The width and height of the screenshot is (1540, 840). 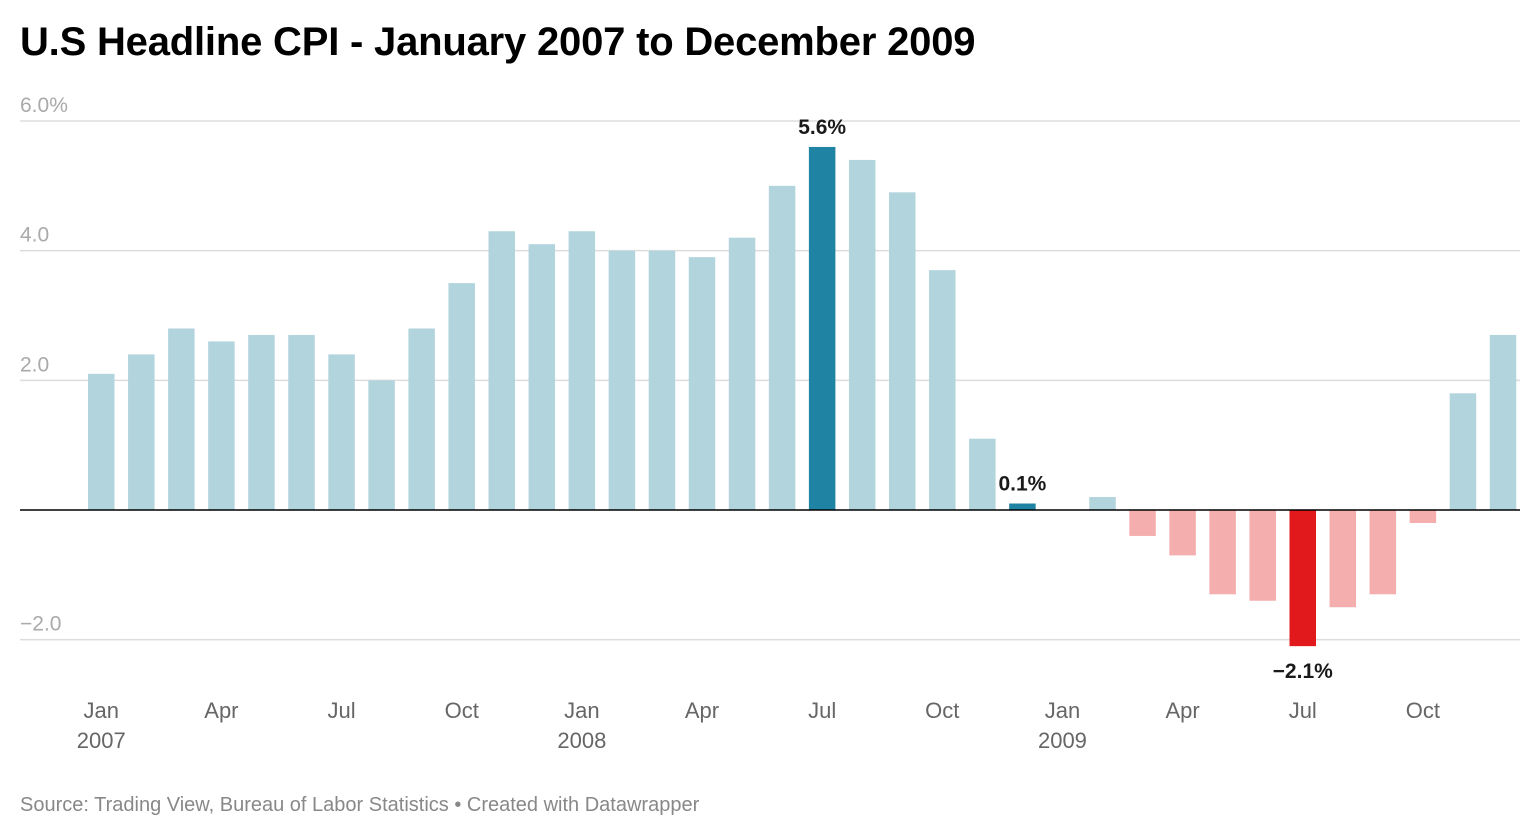 I want to click on data-label: 5.6%, so click(x=822, y=127).